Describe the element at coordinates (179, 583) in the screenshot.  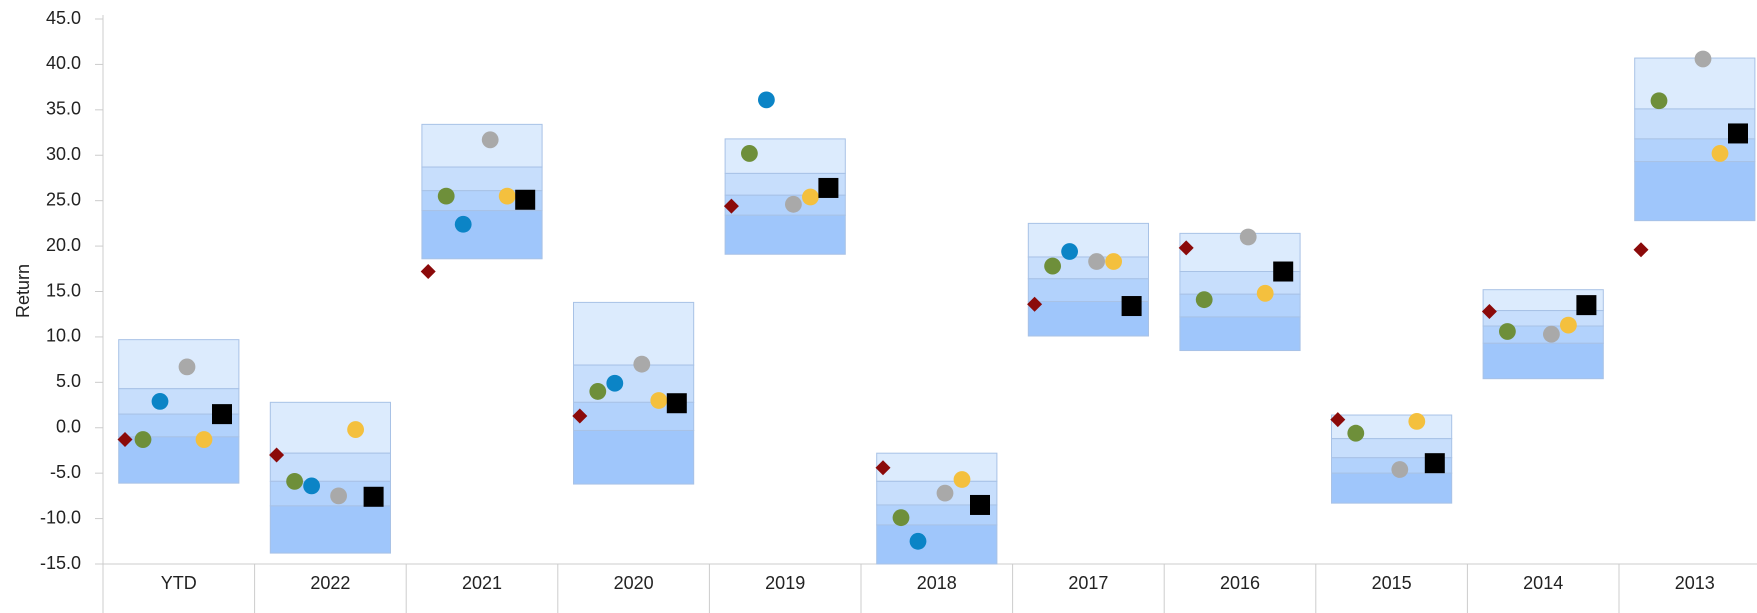
I see `x-tick-label: YTD` at that location.